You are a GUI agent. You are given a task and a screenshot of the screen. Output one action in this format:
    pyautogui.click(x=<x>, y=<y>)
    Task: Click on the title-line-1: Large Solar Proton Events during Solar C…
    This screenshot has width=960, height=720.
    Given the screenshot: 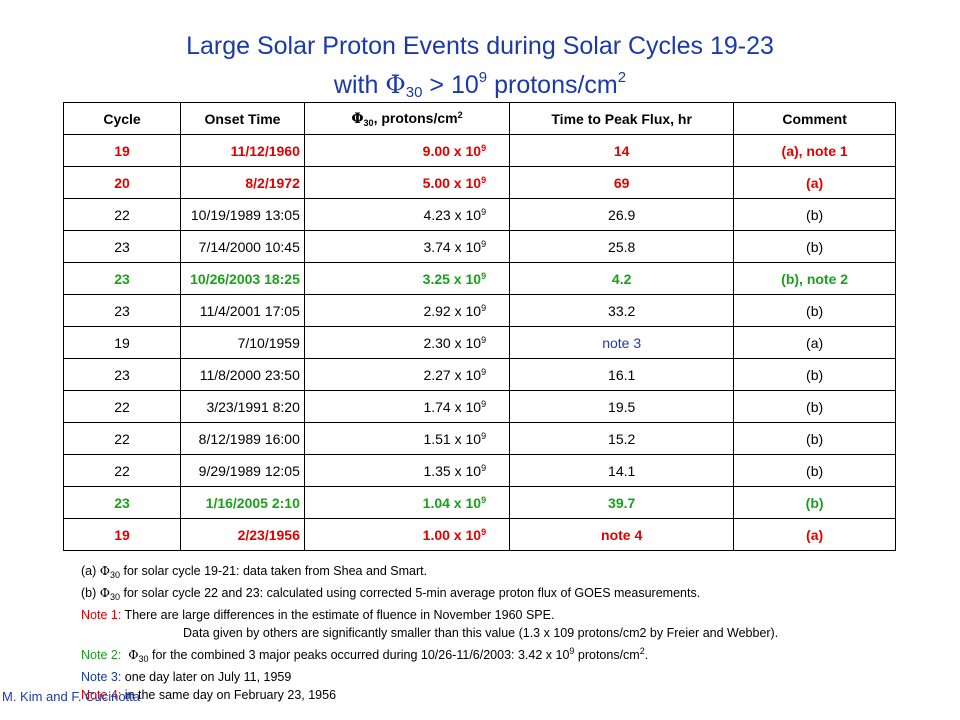 What is the action you would take?
    pyautogui.click(x=480, y=46)
    